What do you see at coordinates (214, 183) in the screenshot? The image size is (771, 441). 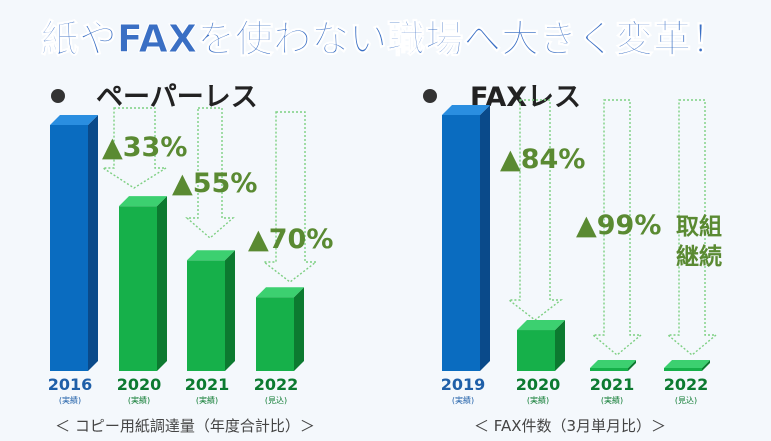 I see `reduction-label: ▲55%` at bounding box center [214, 183].